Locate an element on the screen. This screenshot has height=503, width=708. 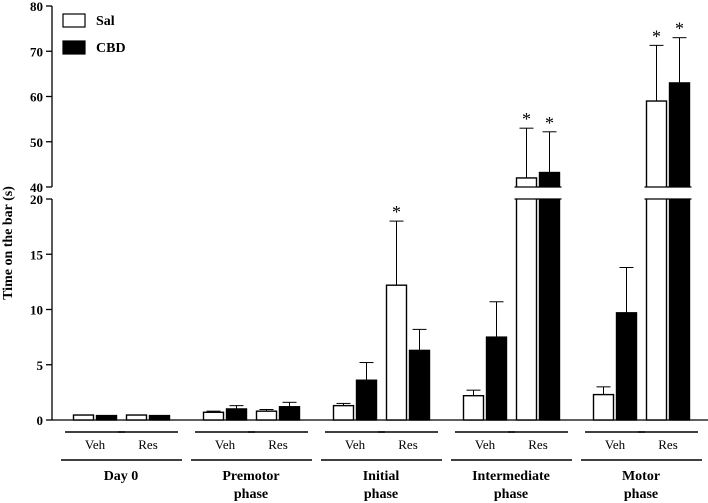
phase-2-veh-cbd-bar is located at coordinates (366, 400).